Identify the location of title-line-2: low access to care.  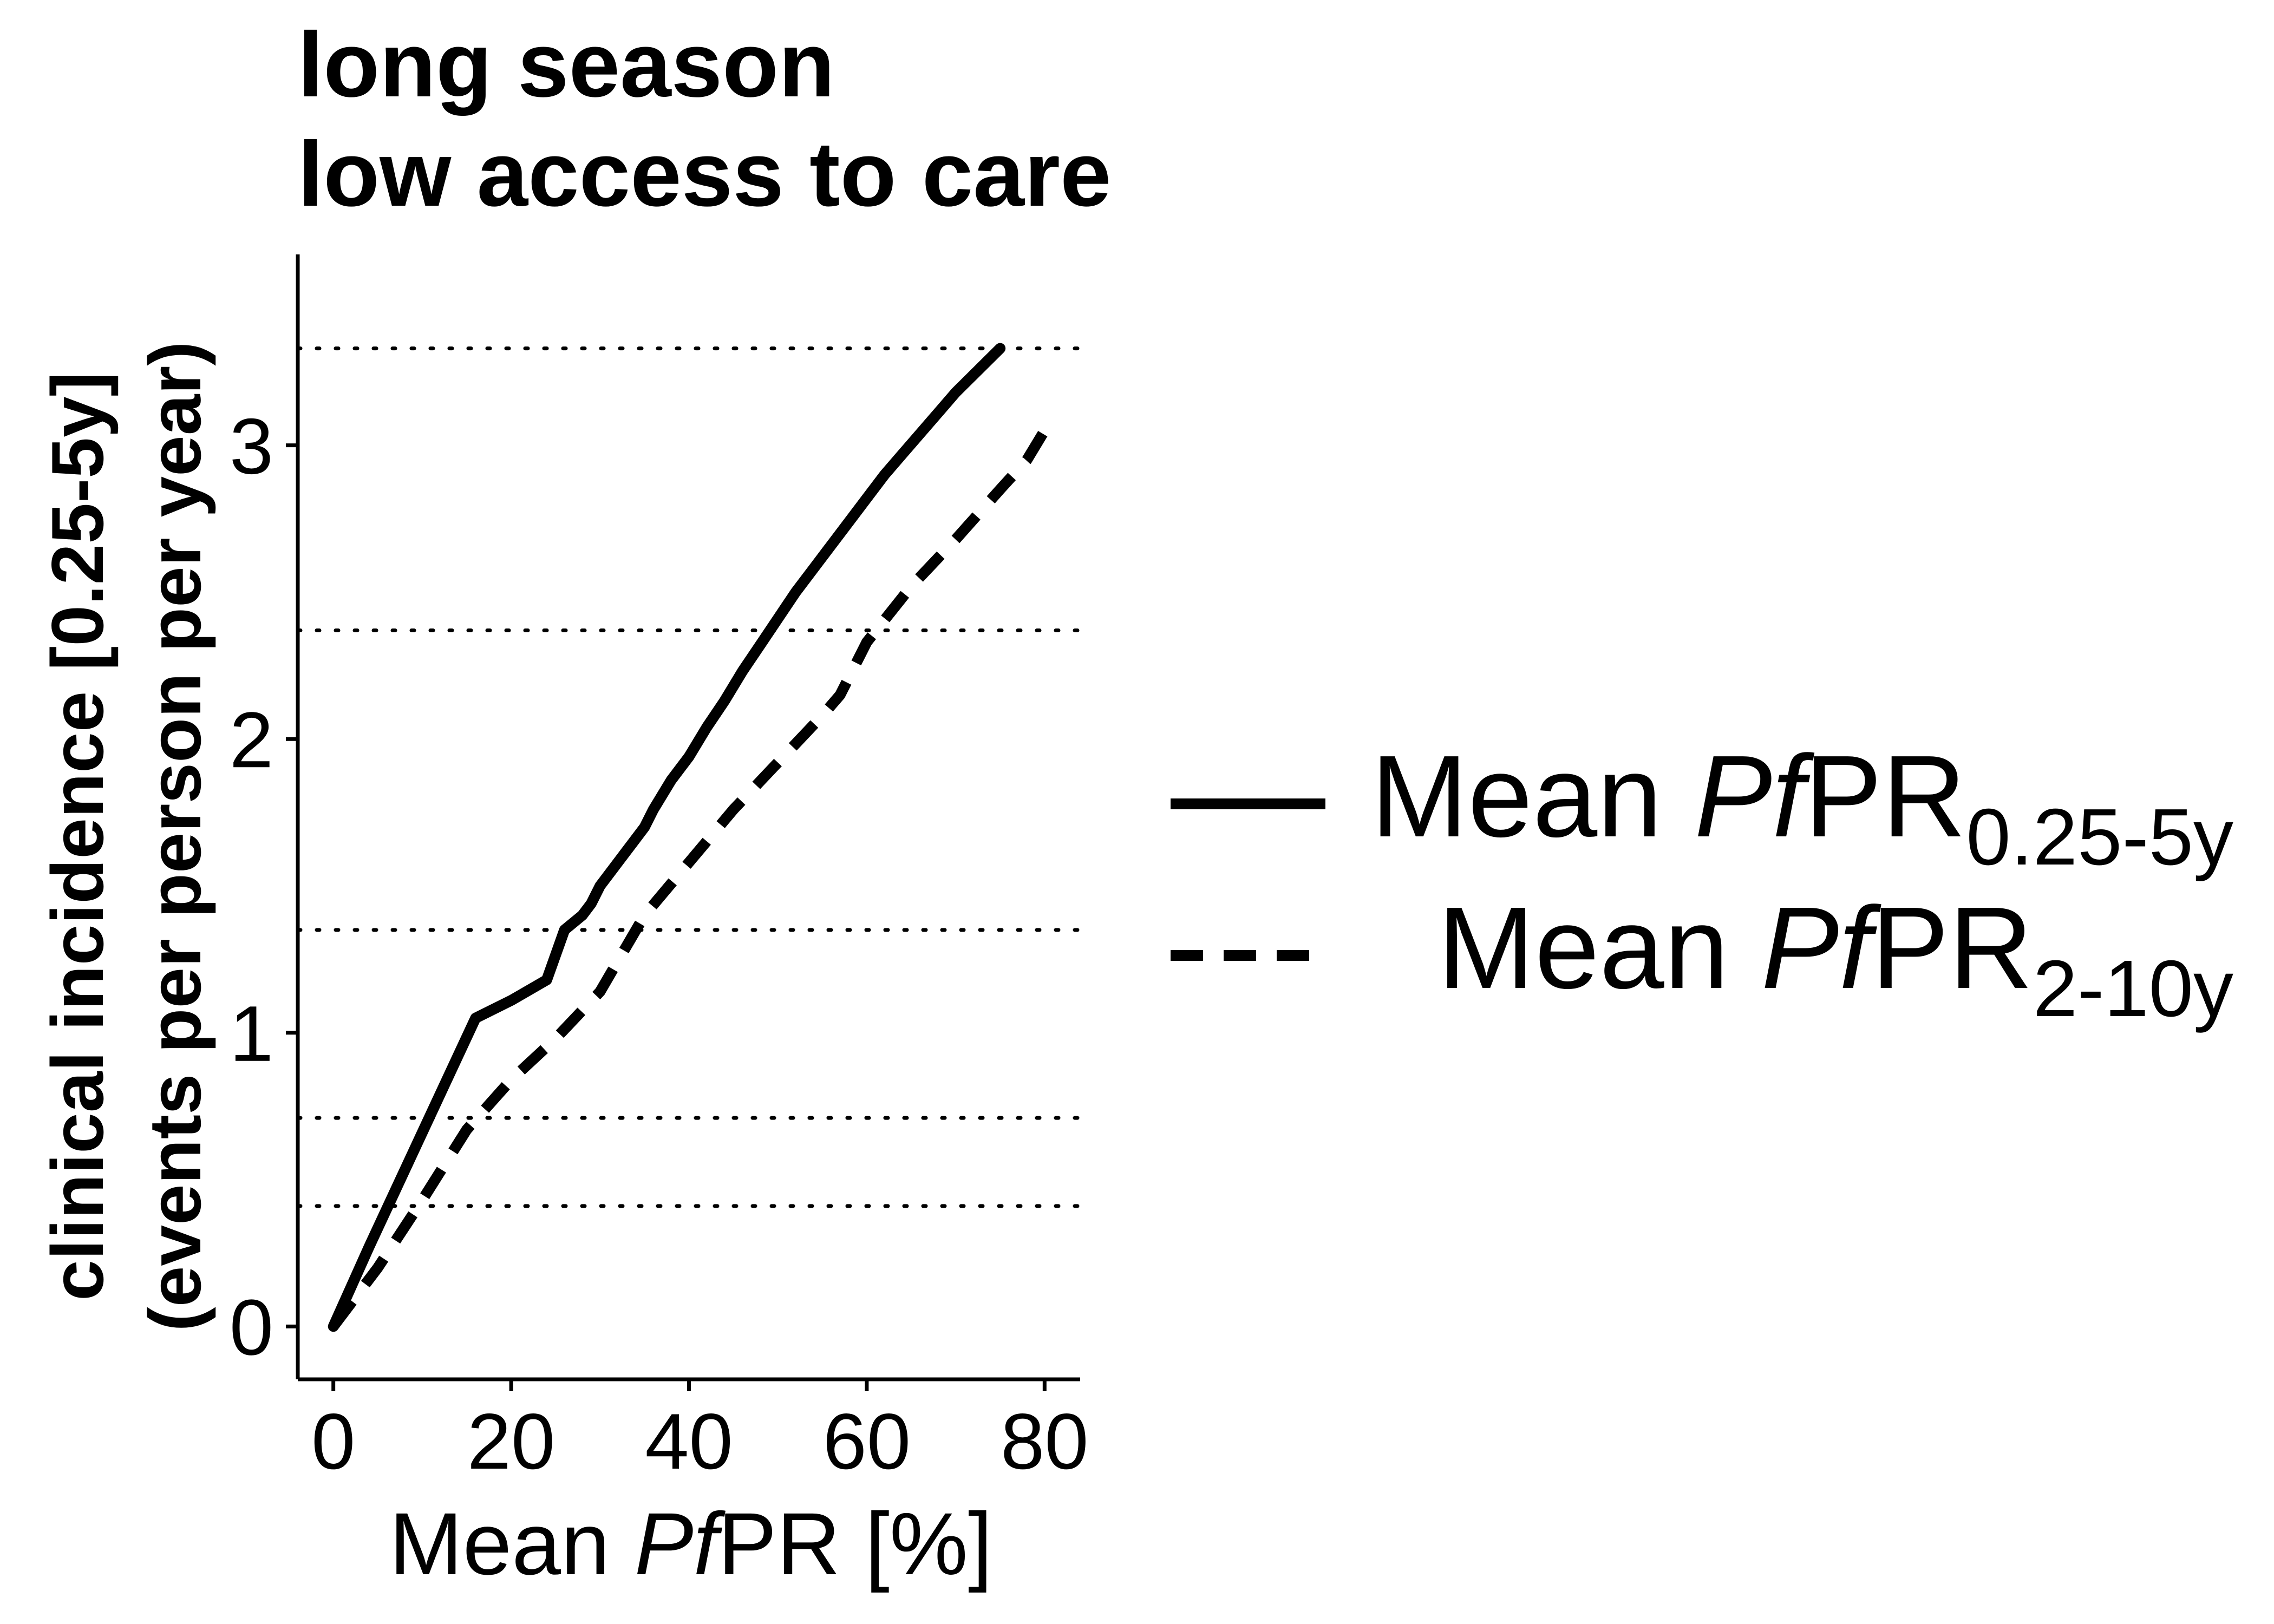
(705, 175).